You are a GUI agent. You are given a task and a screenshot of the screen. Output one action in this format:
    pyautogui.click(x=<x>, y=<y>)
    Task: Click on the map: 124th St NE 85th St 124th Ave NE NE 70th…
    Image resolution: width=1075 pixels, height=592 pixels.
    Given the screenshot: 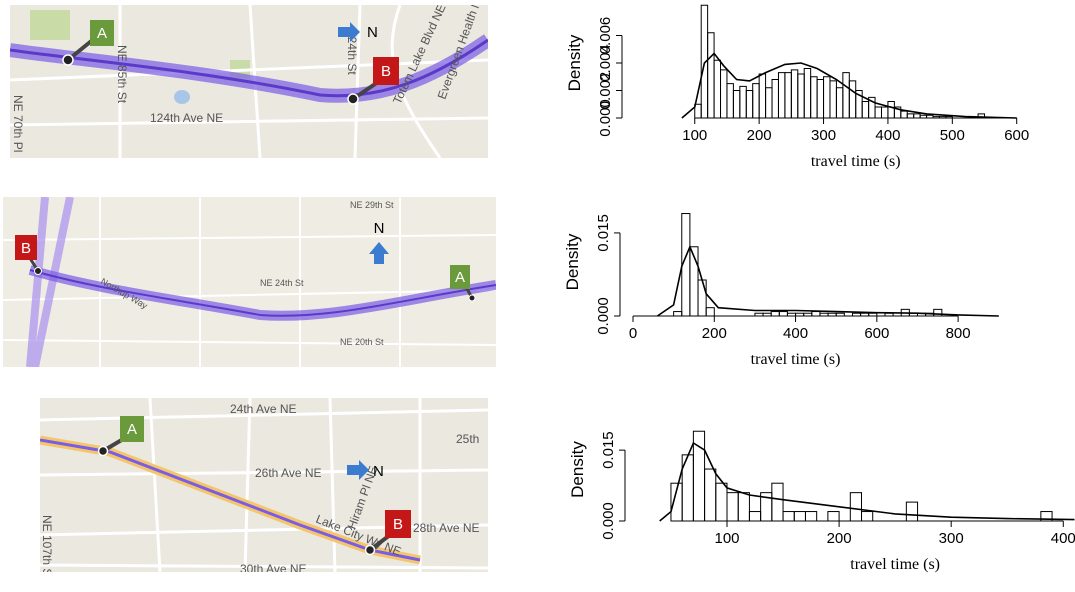 What is the action you would take?
    pyautogui.click(x=249, y=81)
    